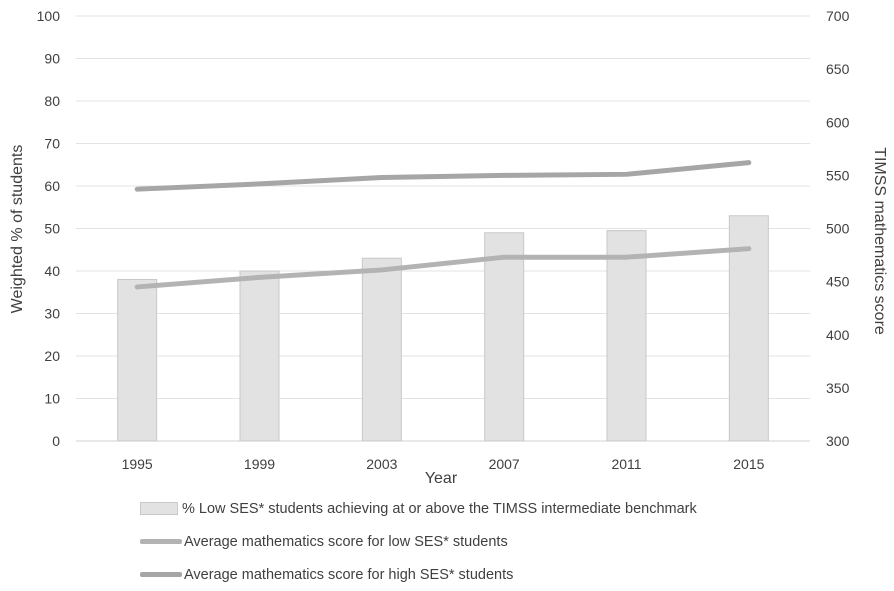  Describe the element at coordinates (17, 229) in the screenshot. I see `y-axis-title: Weighted % of students` at that location.